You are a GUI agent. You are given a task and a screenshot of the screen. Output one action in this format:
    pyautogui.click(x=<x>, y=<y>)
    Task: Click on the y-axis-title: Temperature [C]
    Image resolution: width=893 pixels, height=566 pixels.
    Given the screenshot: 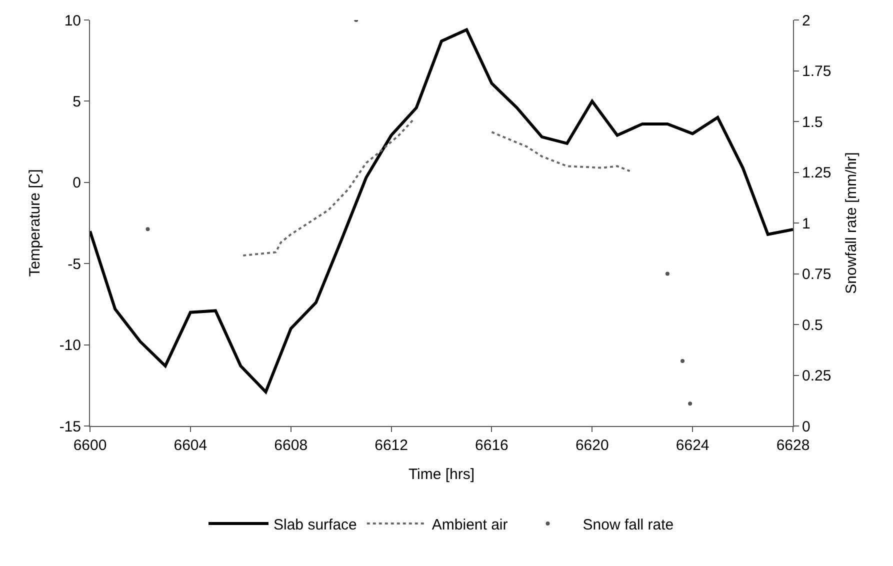 What is the action you would take?
    pyautogui.click(x=35, y=223)
    